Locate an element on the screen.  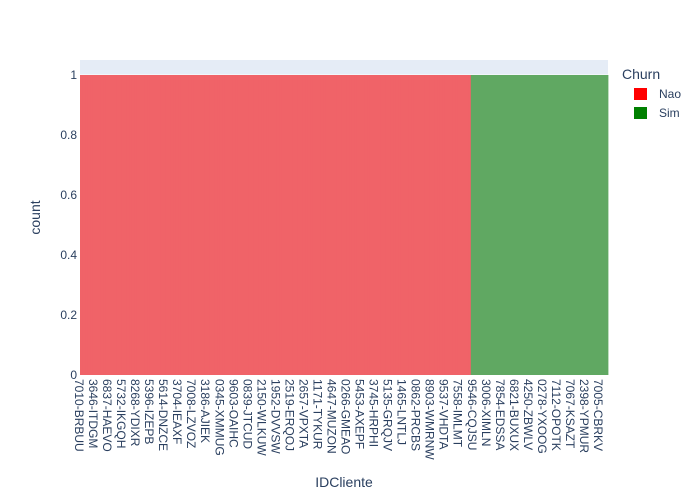
x-tick-label: 5396-IZEPB is located at coordinates (149, 411).